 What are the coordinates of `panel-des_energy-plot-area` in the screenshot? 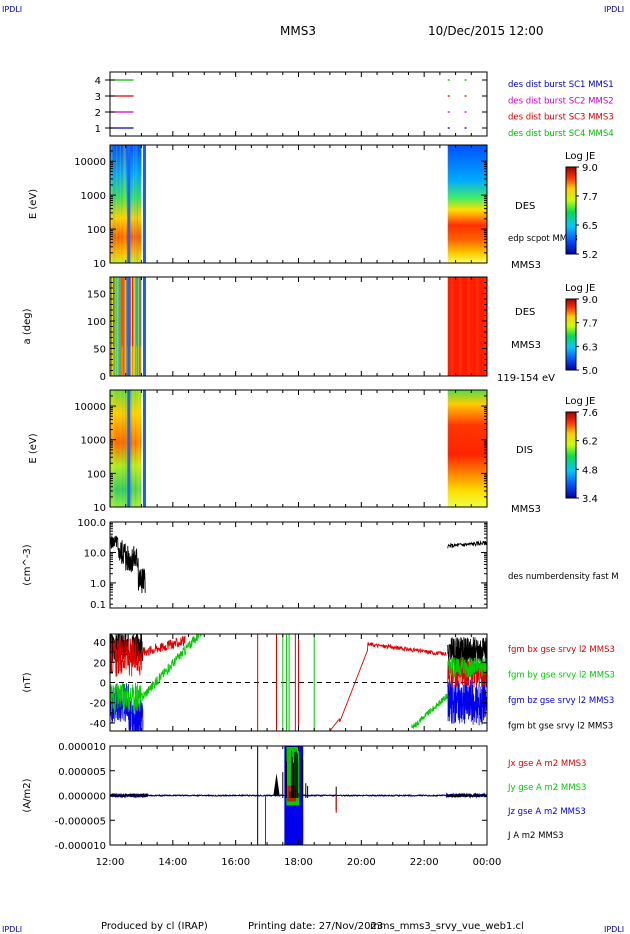 It's located at (298, 204).